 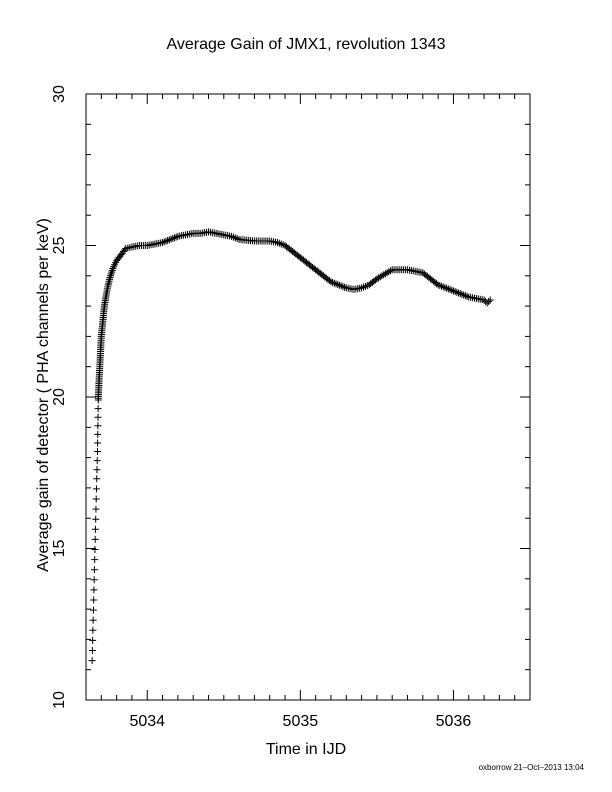 What do you see at coordinates (59, 94) in the screenshot?
I see `y-tick-label: 30` at bounding box center [59, 94].